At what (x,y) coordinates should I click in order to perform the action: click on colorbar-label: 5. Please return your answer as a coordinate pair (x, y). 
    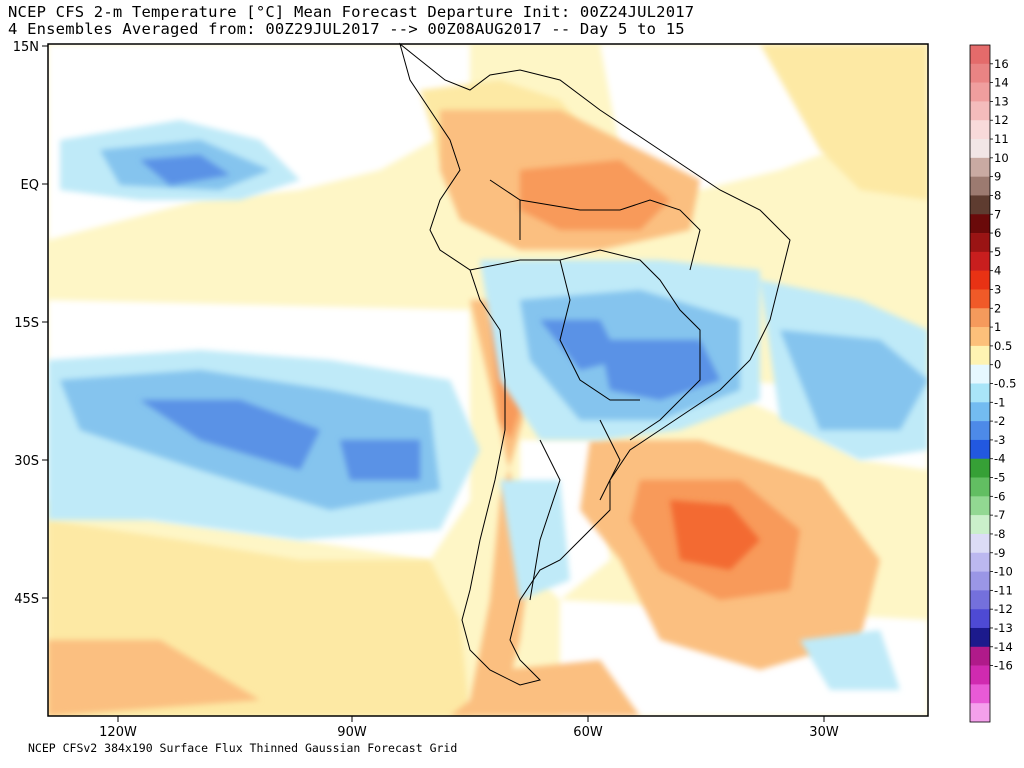
    Looking at the image, I should click on (997, 252).